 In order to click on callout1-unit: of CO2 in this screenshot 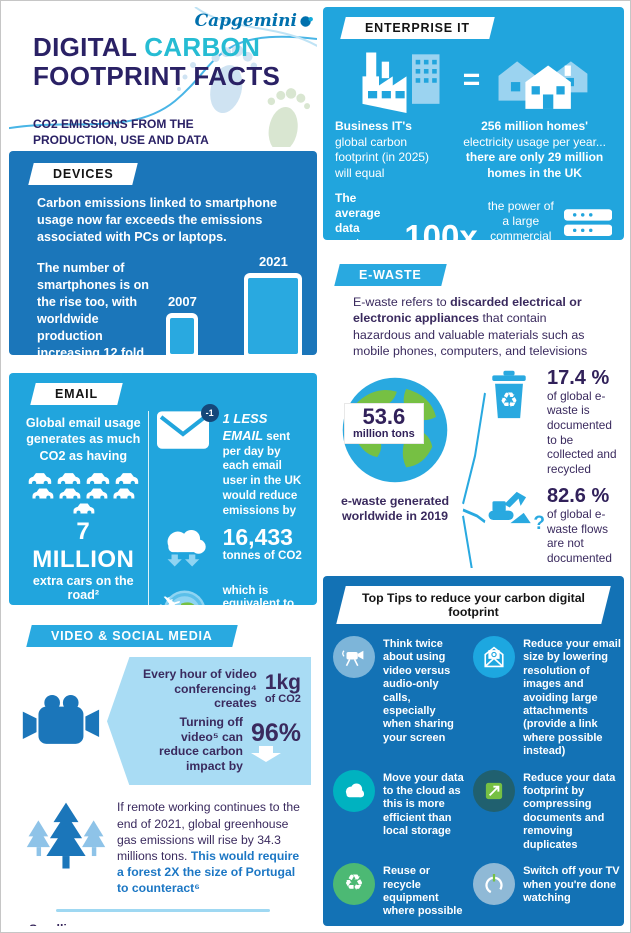, I will do `click(282, 698)`.